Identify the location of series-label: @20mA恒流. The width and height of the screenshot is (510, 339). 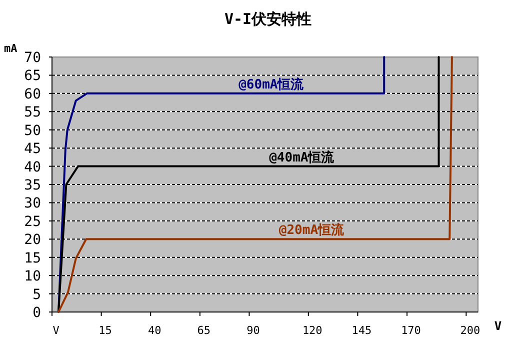
(312, 230).